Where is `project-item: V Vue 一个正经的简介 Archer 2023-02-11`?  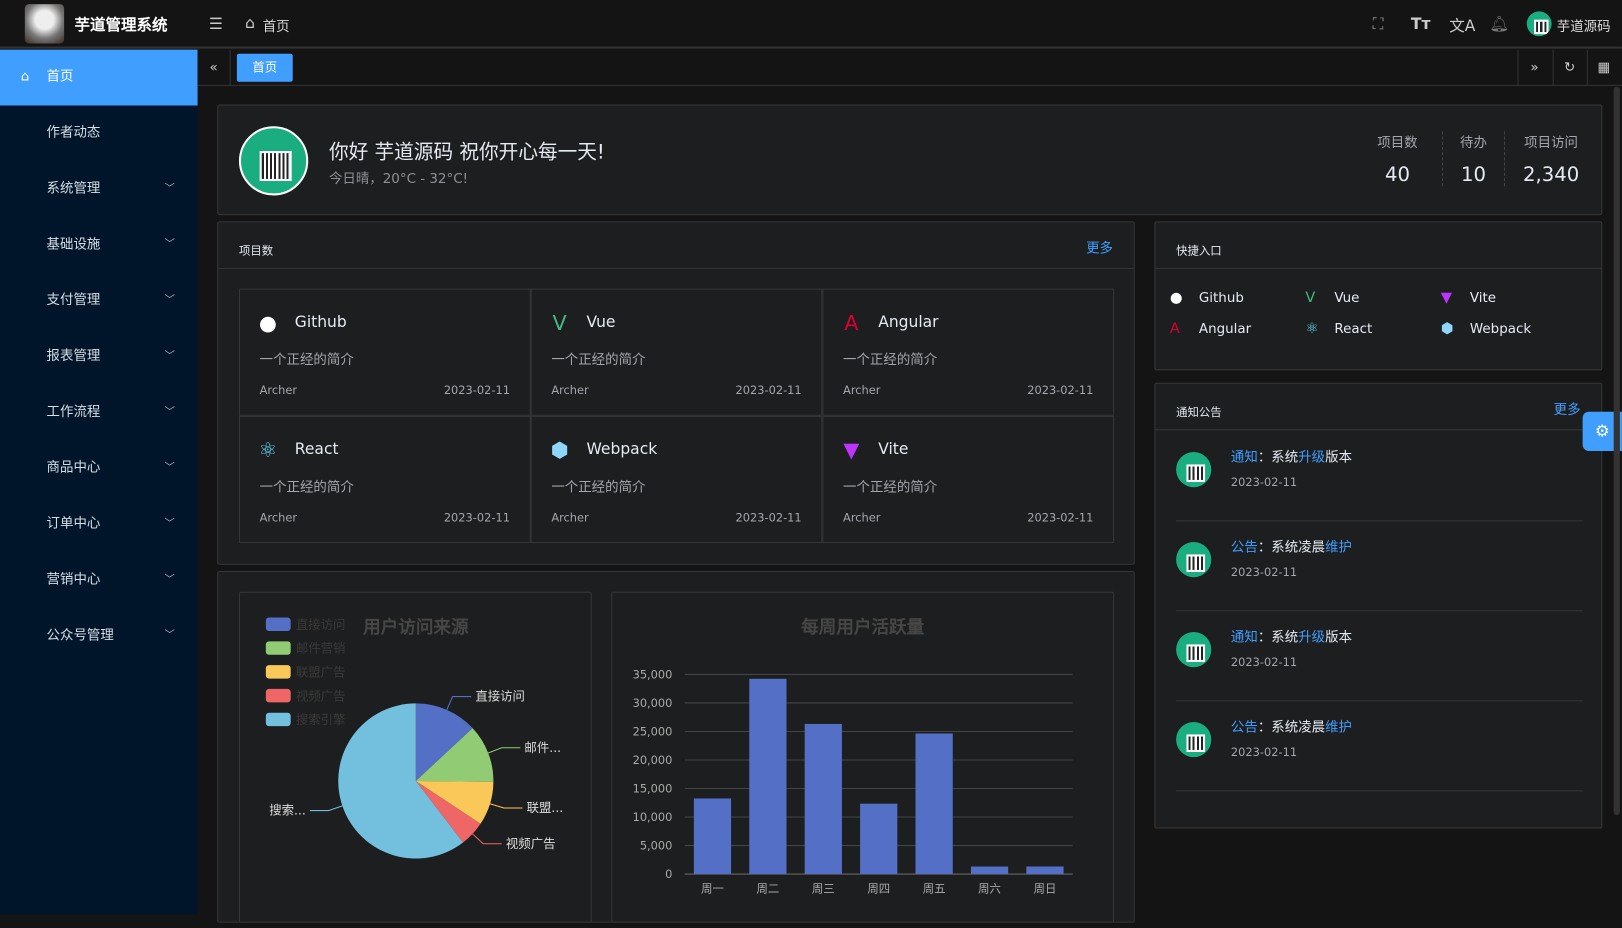 project-item: V Vue 一个正经的简介 Archer 2023-02-11 is located at coordinates (676, 352).